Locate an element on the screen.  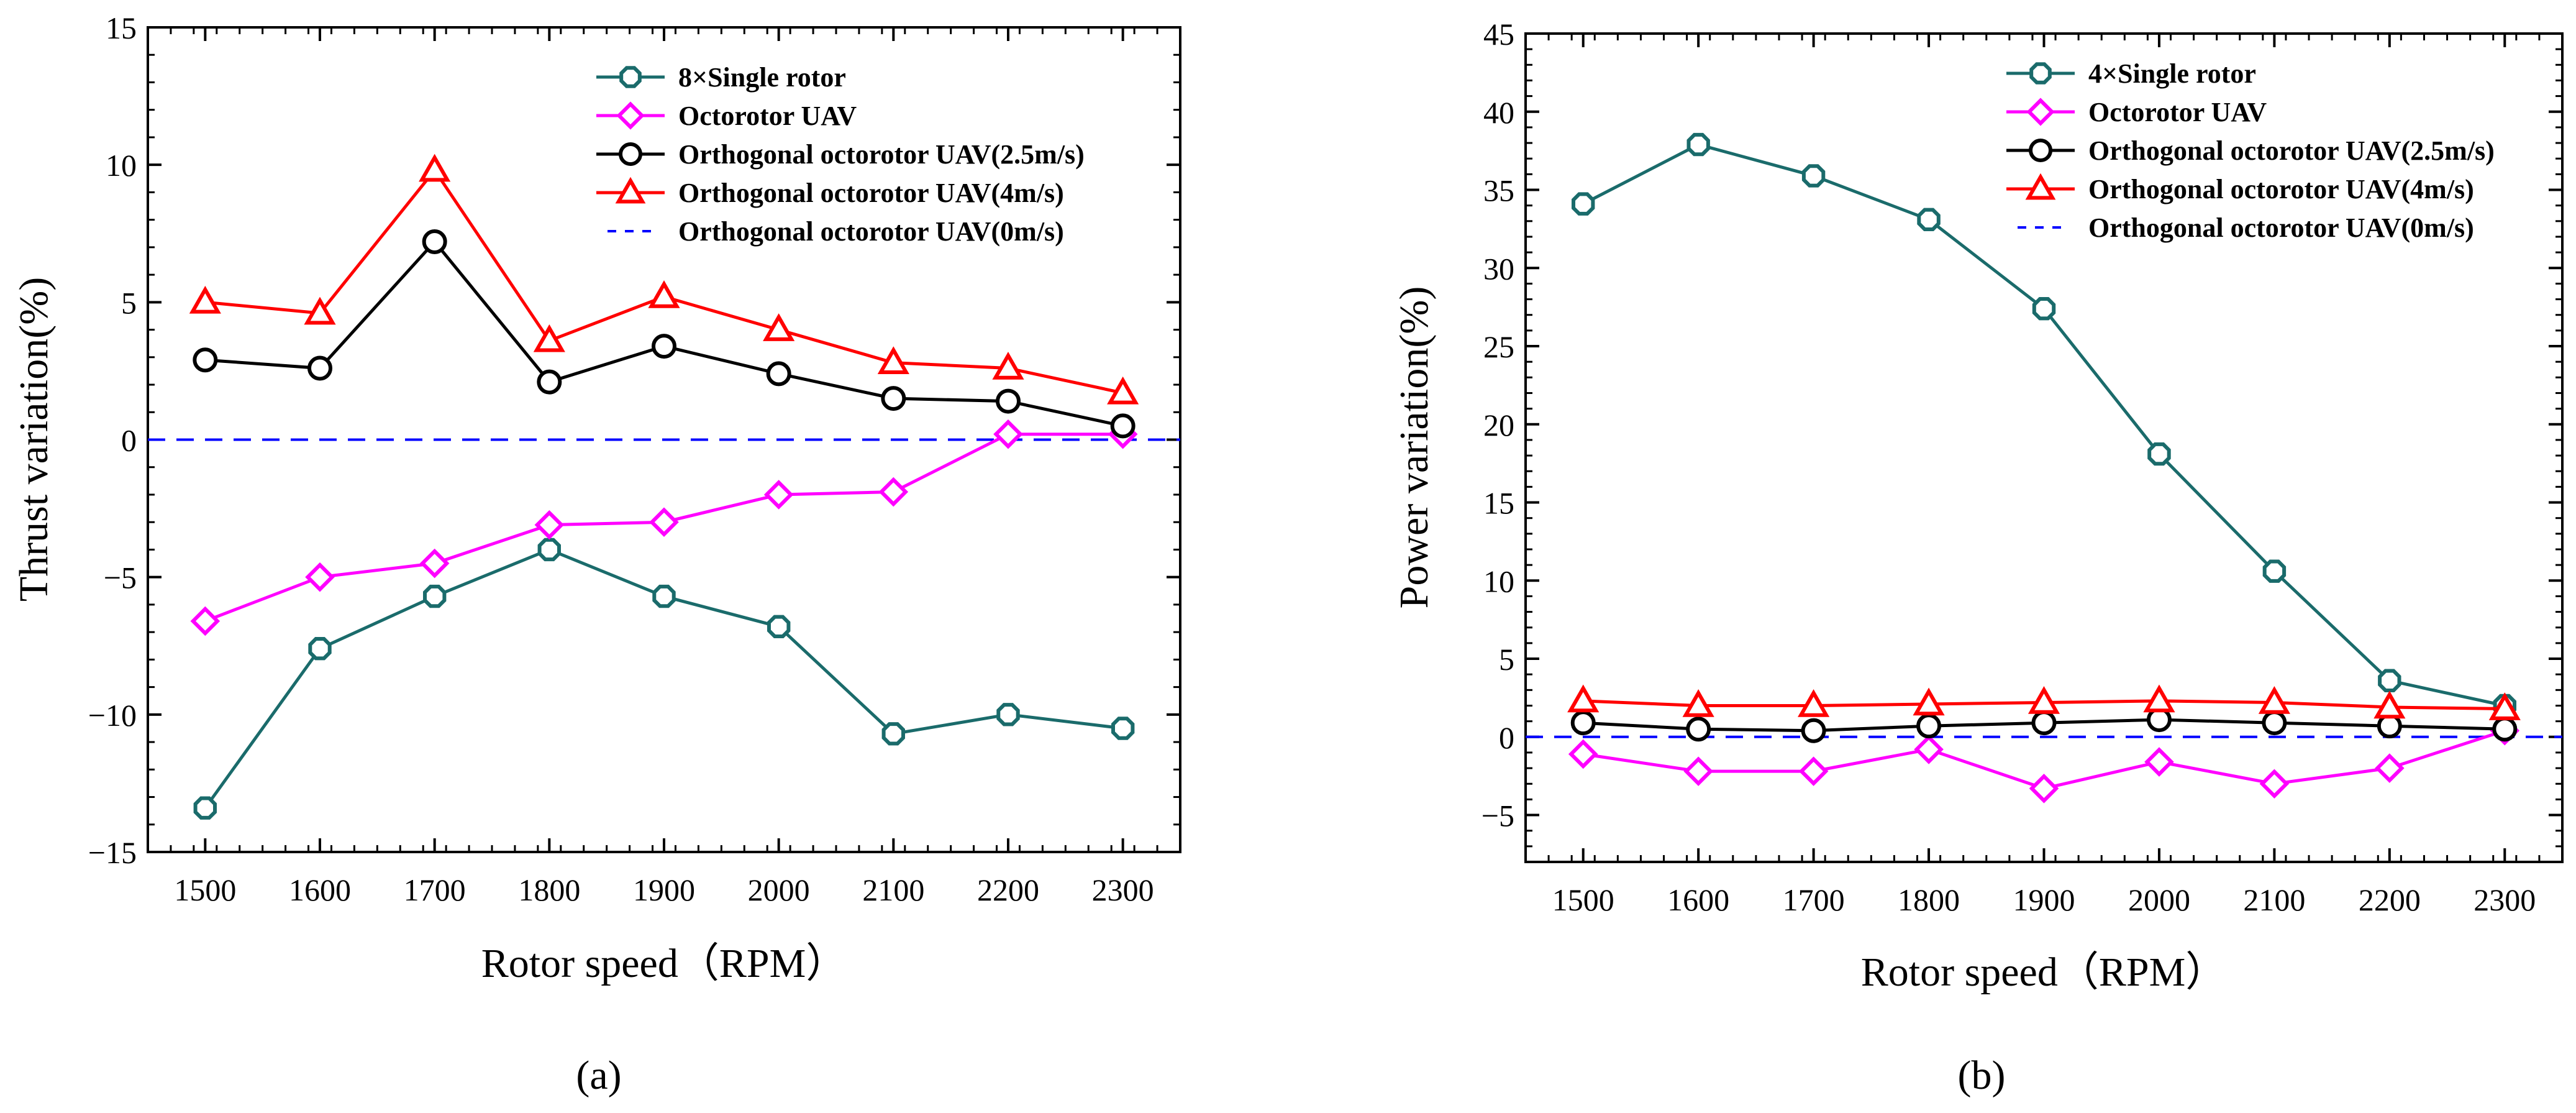
y-tick-label: 25 is located at coordinates (1498, 346).